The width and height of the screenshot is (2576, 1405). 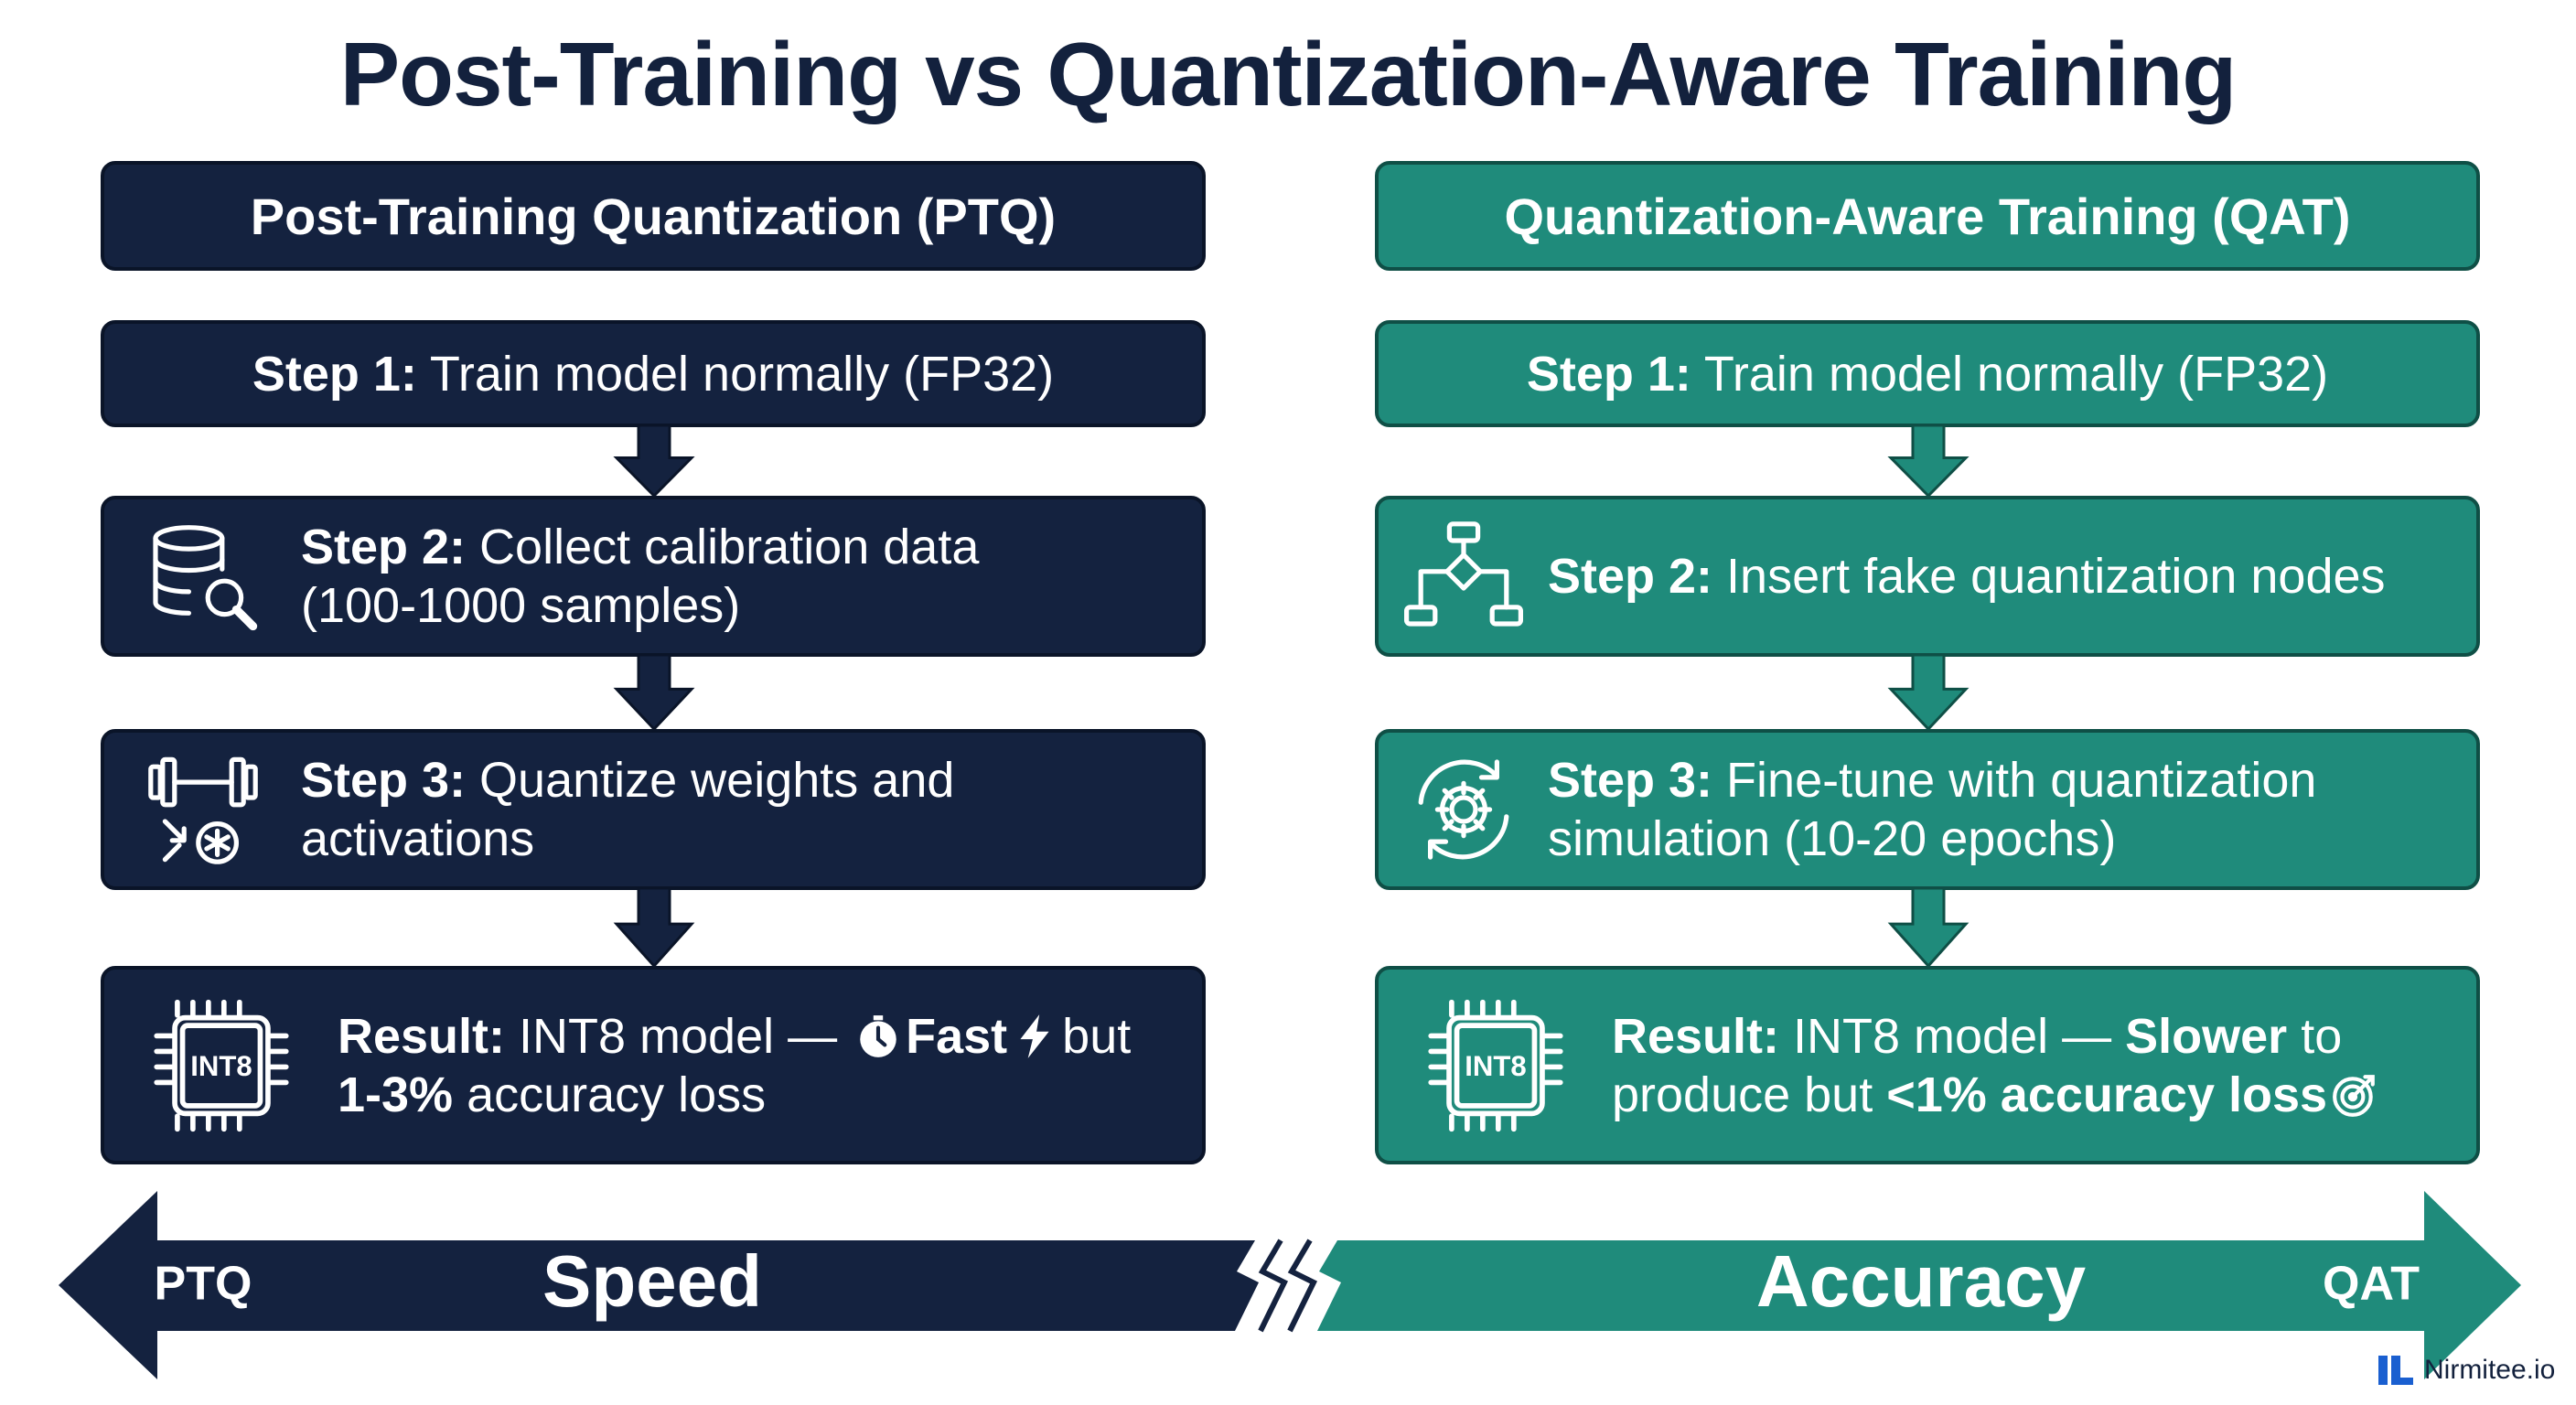 What do you see at coordinates (610, 1094) in the screenshot?
I see `text-segment: accuracy loss` at bounding box center [610, 1094].